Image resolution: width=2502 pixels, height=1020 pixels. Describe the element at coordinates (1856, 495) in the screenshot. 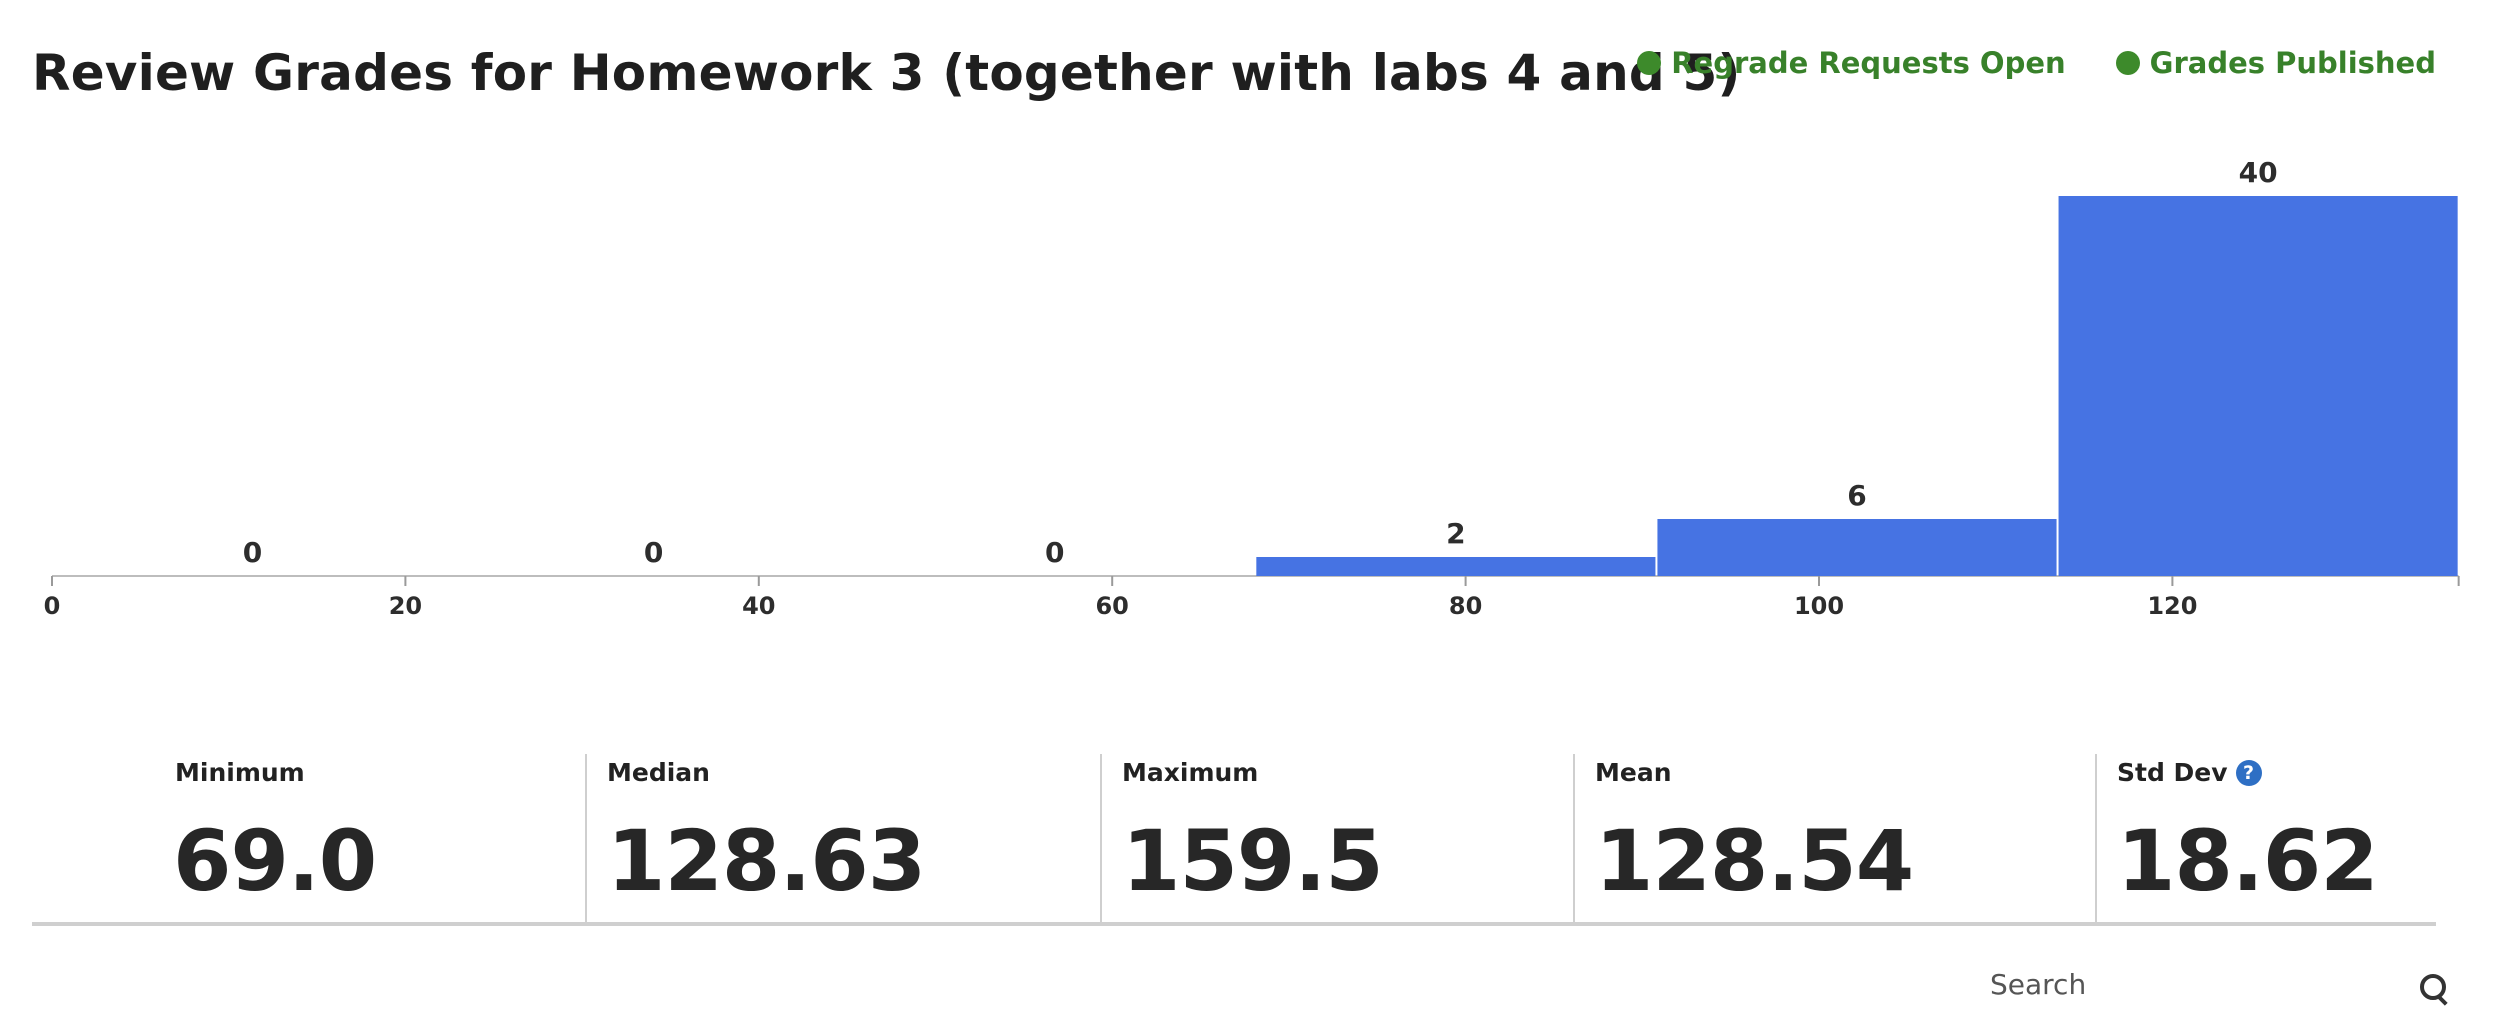

I see `bar-count-label: 6` at that location.